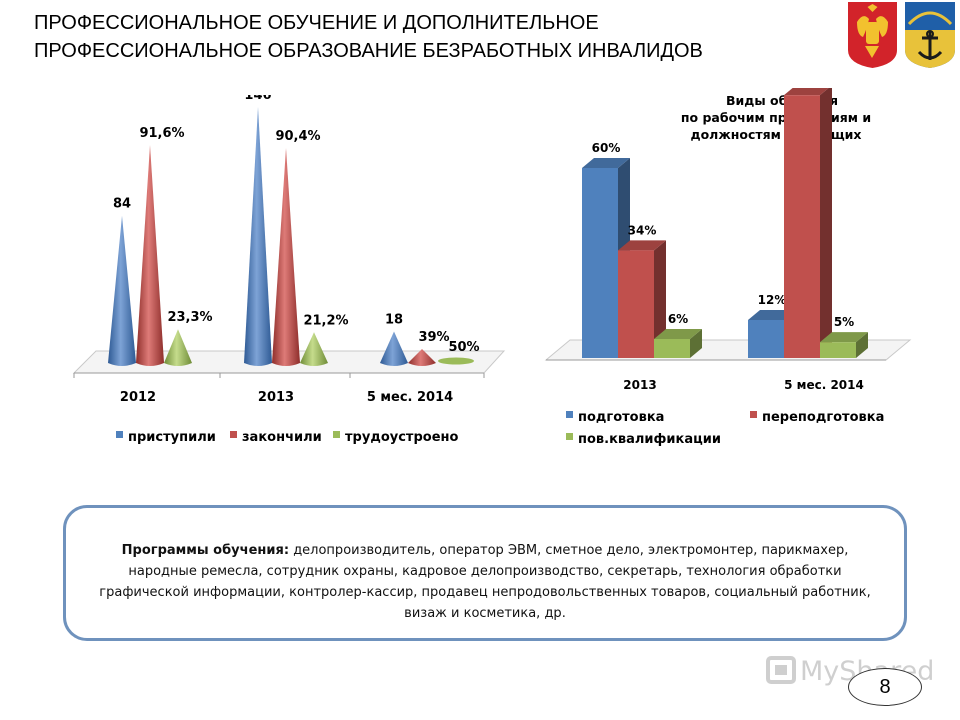 This screenshot has width=960, height=720. I want to click on chart-title: должностям служащих, so click(776, 134).